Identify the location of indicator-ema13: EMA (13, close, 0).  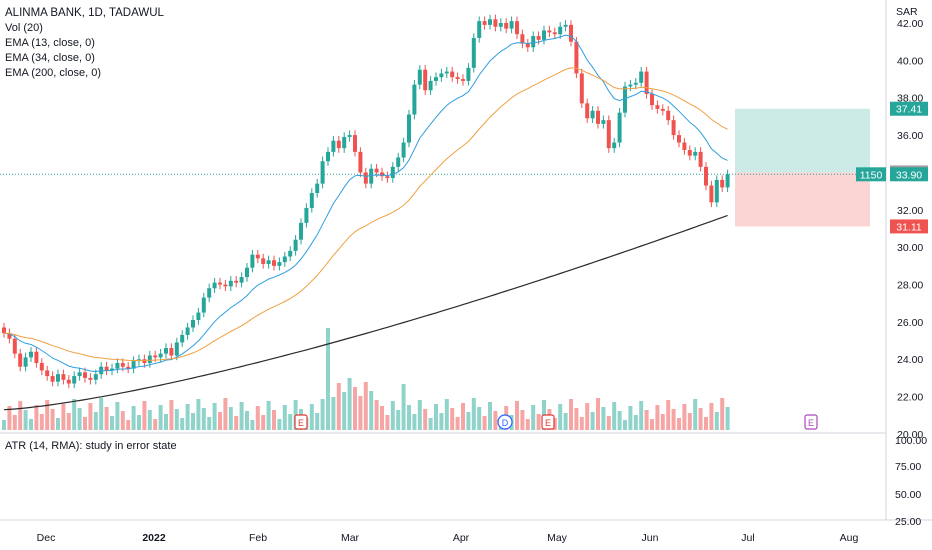
(50, 43).